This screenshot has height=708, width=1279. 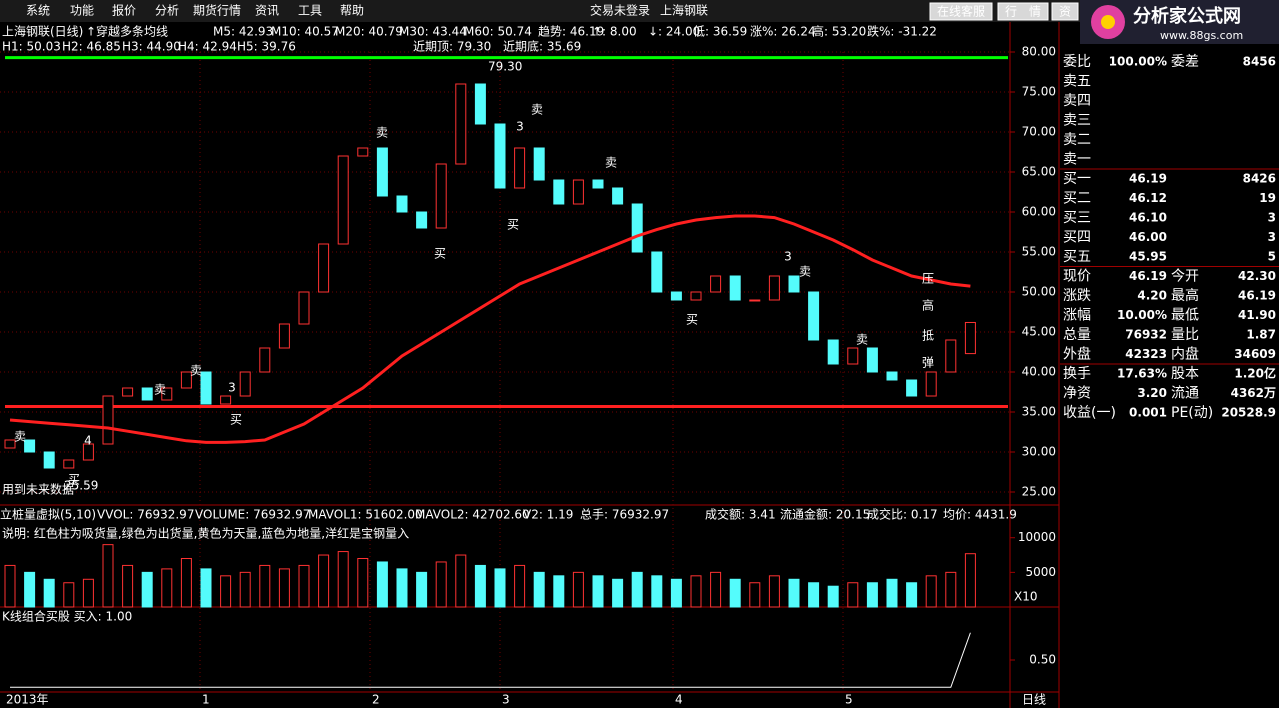 What do you see at coordinates (692, 320) in the screenshot?
I see `annotation: 买` at bounding box center [692, 320].